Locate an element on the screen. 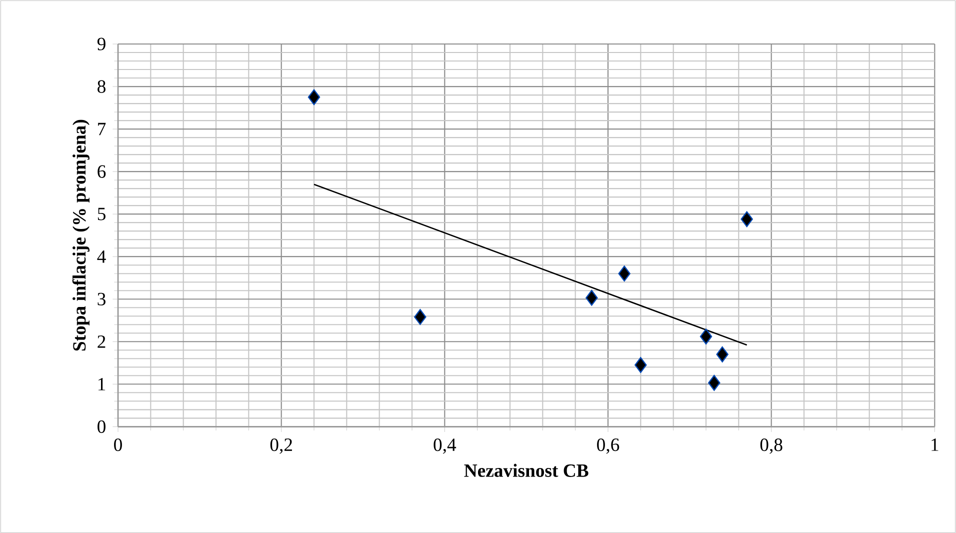 This screenshot has width=956, height=533. y-tick-label: 7 is located at coordinates (102, 128).